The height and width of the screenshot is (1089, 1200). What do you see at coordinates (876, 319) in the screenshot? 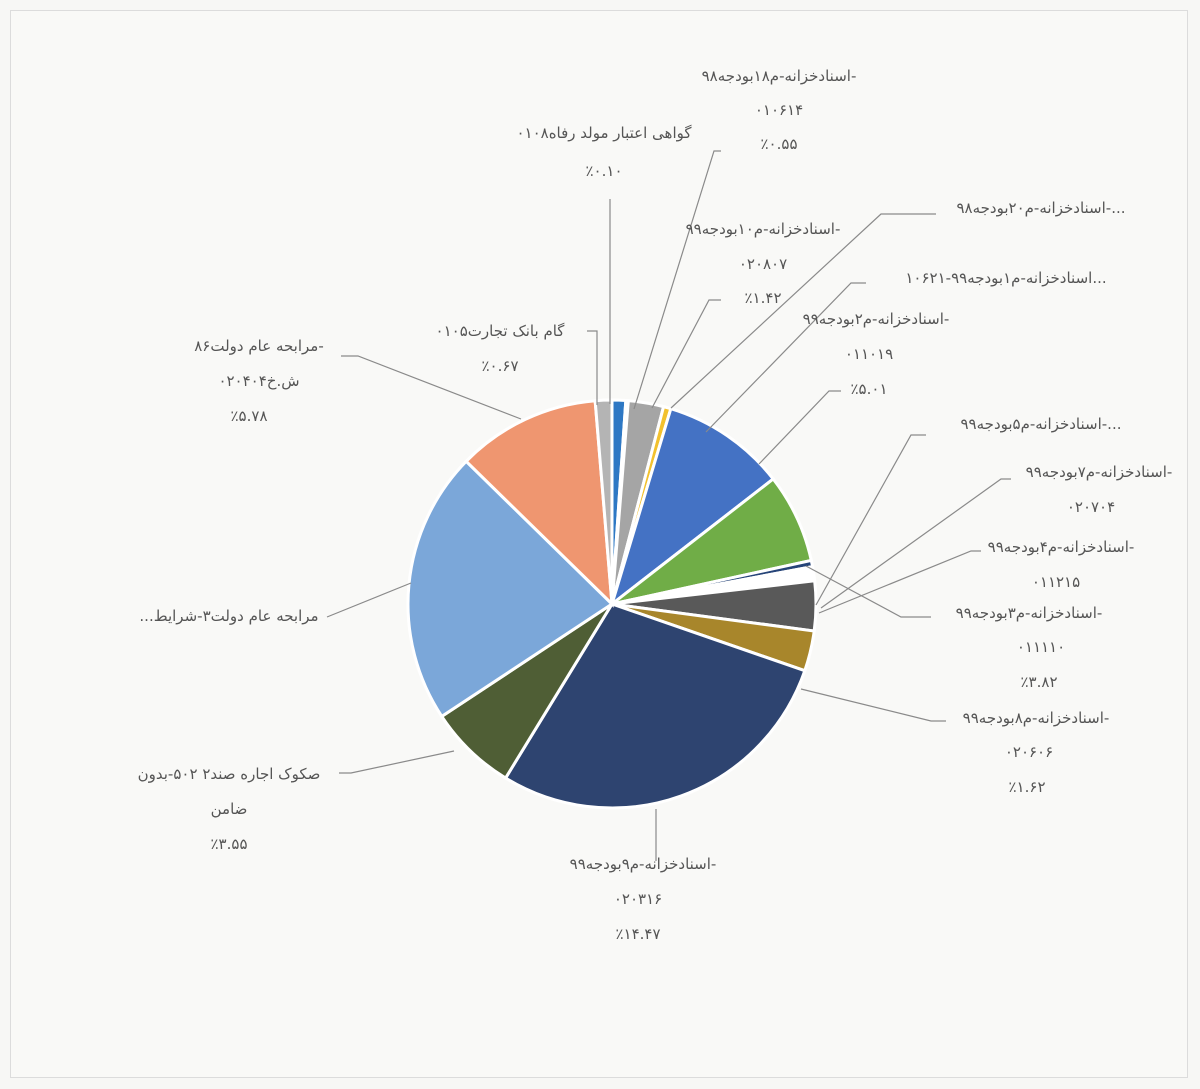
I see `label-s2-name: اسنادخزانه-م۲بودجه۹۹-` at bounding box center [876, 319].